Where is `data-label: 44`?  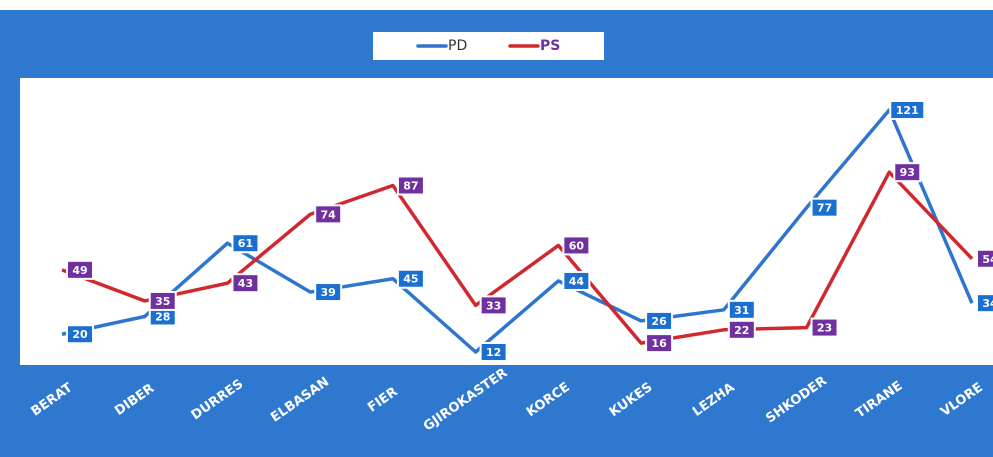
data-label: 44 is located at coordinates (577, 281).